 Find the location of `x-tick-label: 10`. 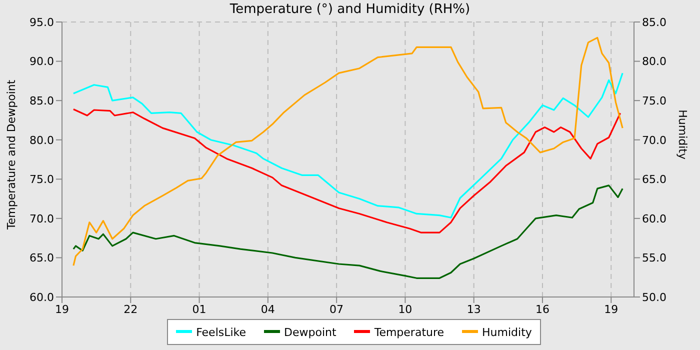

x-tick-label: 10 is located at coordinates (405, 309).